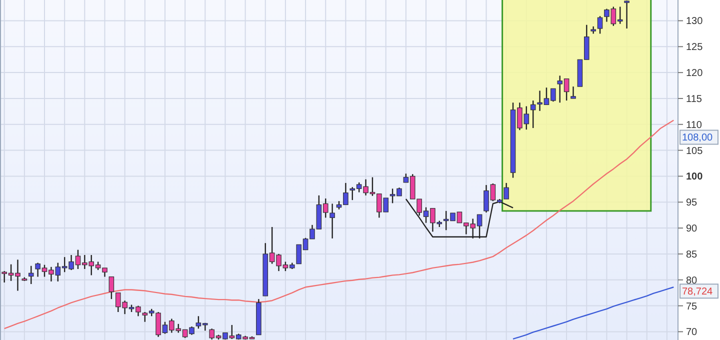 The image size is (720, 340). I want to click on y-tick-label: 130, so click(695, 22).